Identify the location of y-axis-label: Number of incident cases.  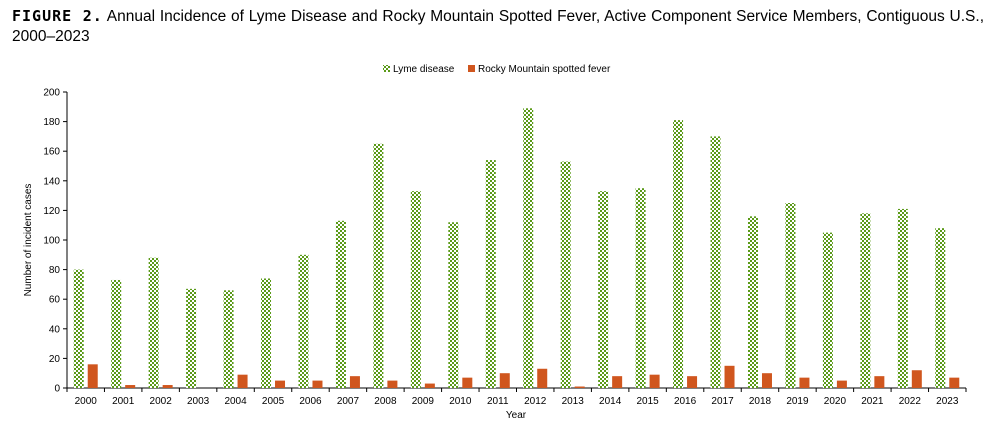
(28, 240).